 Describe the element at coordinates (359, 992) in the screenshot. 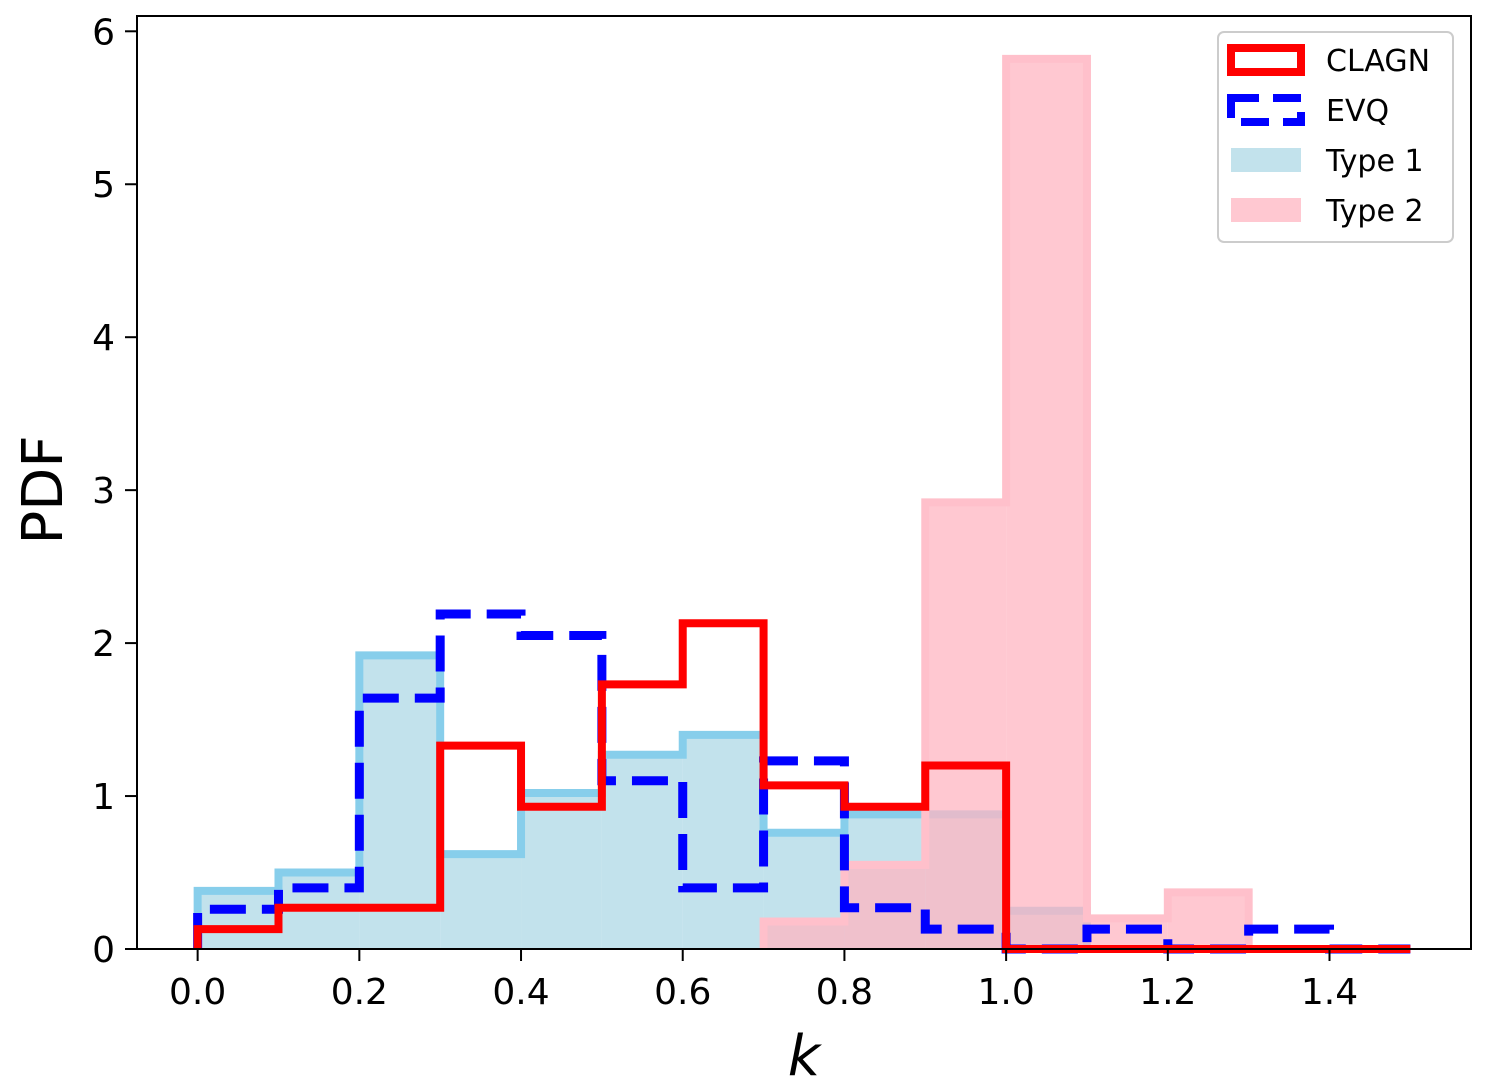

I see `x-tick-label: 0.2` at that location.